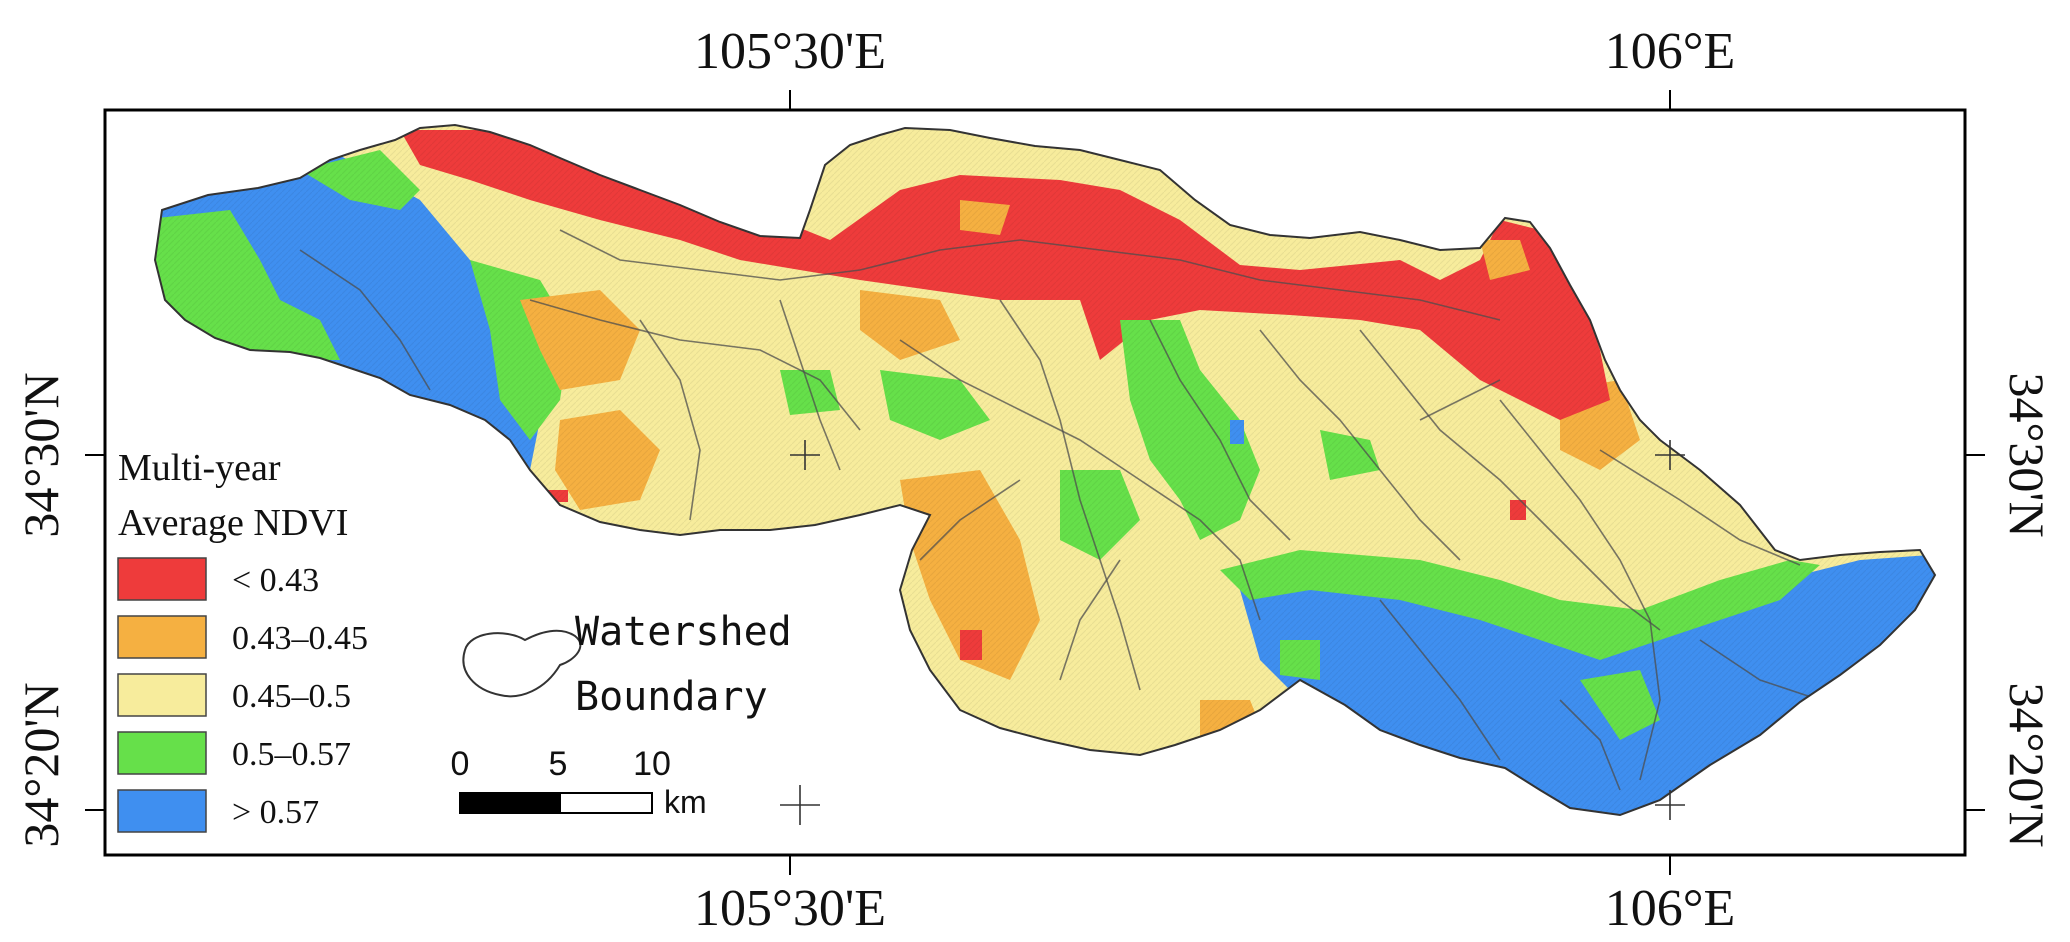  I want to click on scale-bar: 0 5 10 km, so click(579, 782).